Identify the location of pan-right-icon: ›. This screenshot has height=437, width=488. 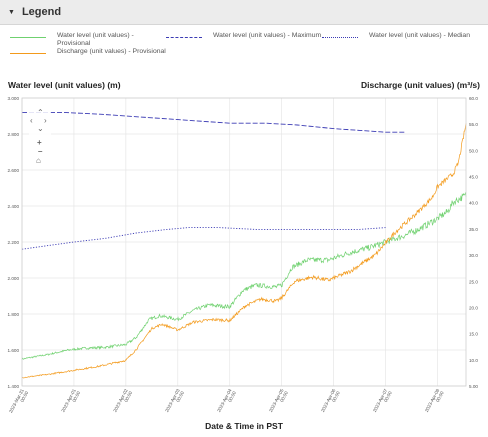
(45, 120).